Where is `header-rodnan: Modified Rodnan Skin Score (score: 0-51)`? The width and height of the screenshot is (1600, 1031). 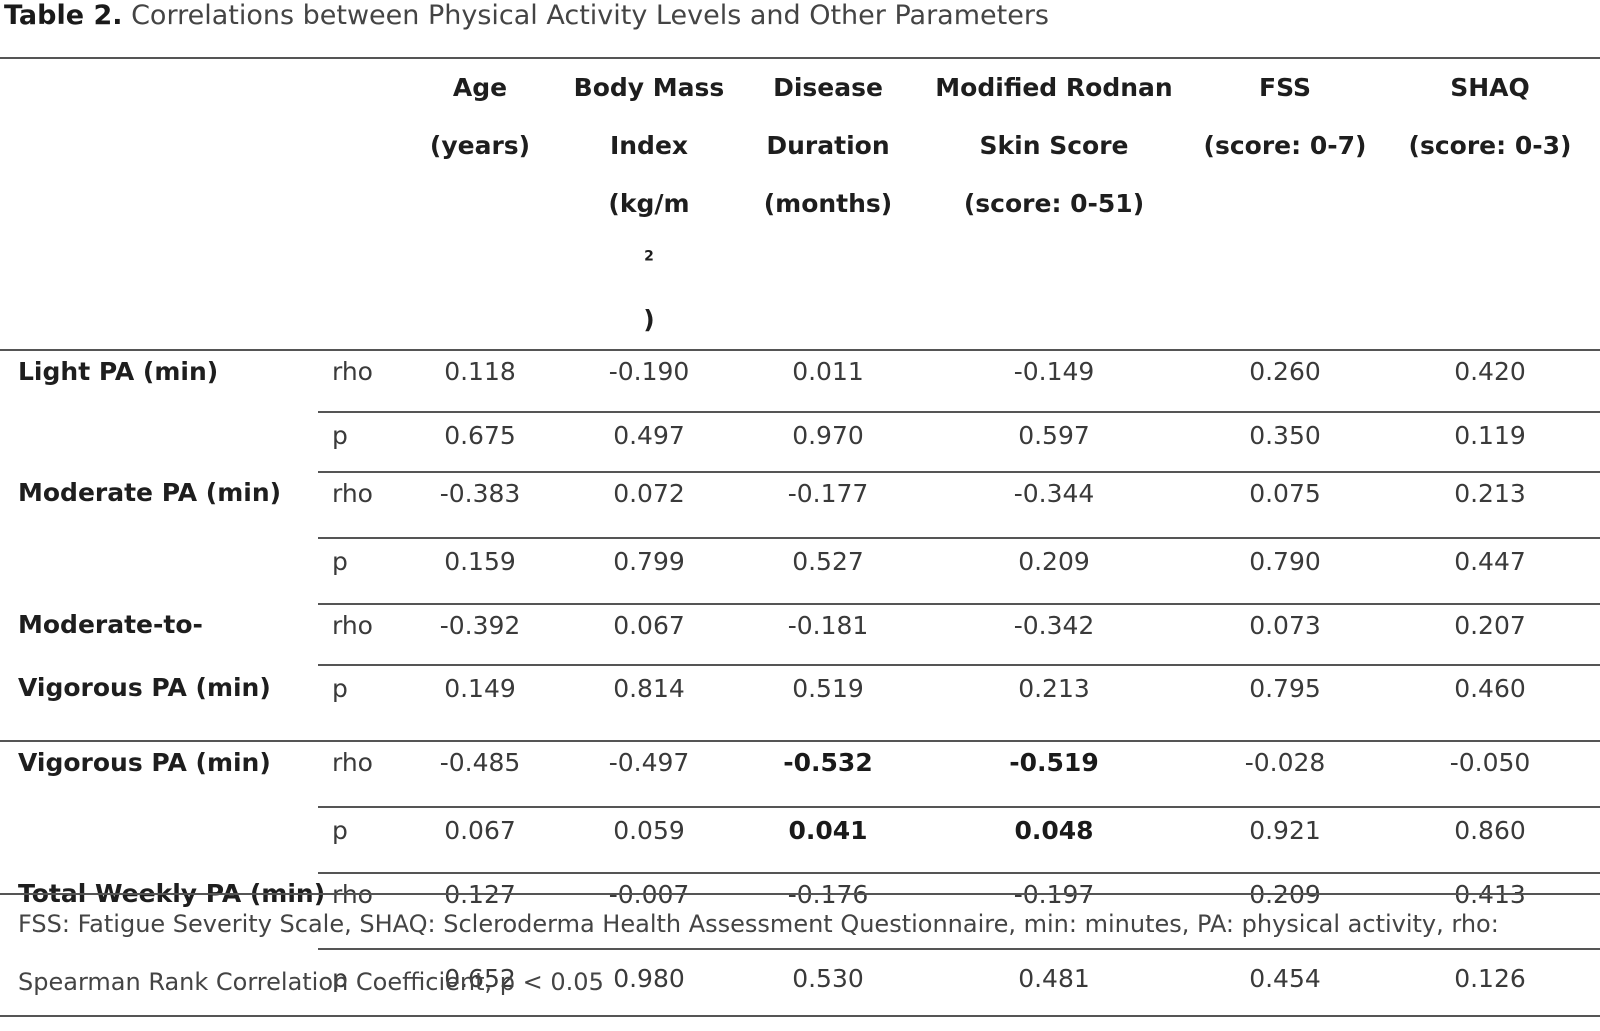
header-rodnan: Modified Rodnan Skin Score (score: 0-51) is located at coordinates (1054, 204).